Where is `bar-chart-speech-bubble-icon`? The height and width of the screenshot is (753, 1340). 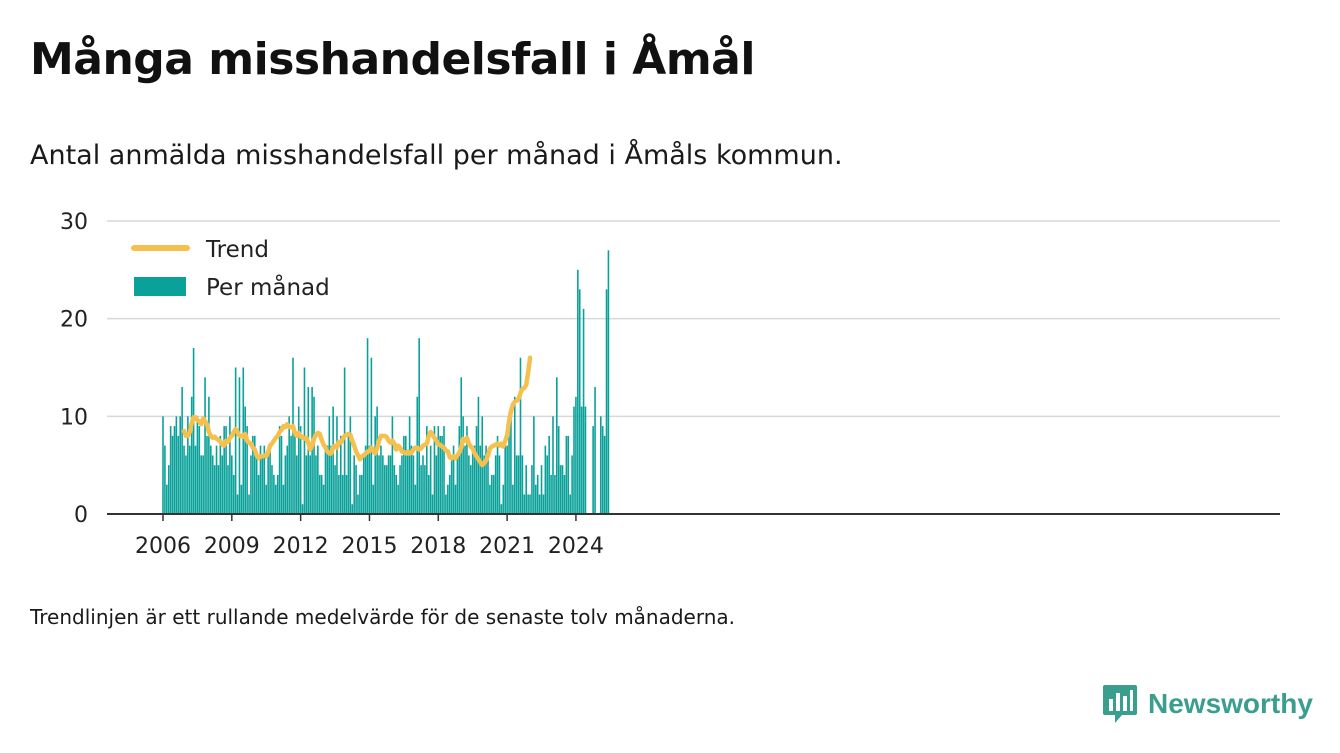
bar-chart-speech-bubble-icon is located at coordinates (1120, 704).